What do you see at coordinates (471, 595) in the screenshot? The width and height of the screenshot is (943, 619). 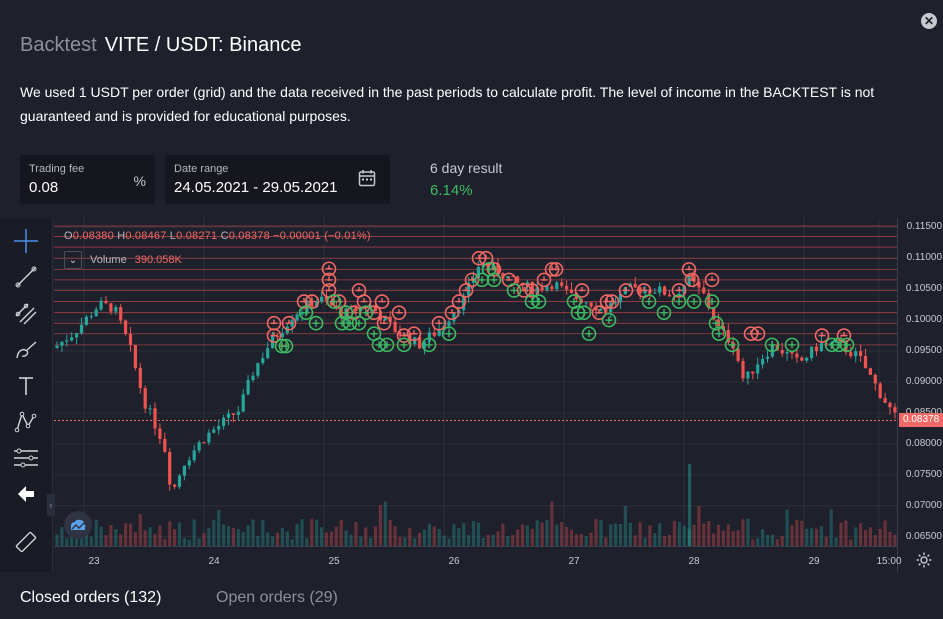 I see `orders-tabs: Closed orders (132) Open orders (29)` at bounding box center [471, 595].